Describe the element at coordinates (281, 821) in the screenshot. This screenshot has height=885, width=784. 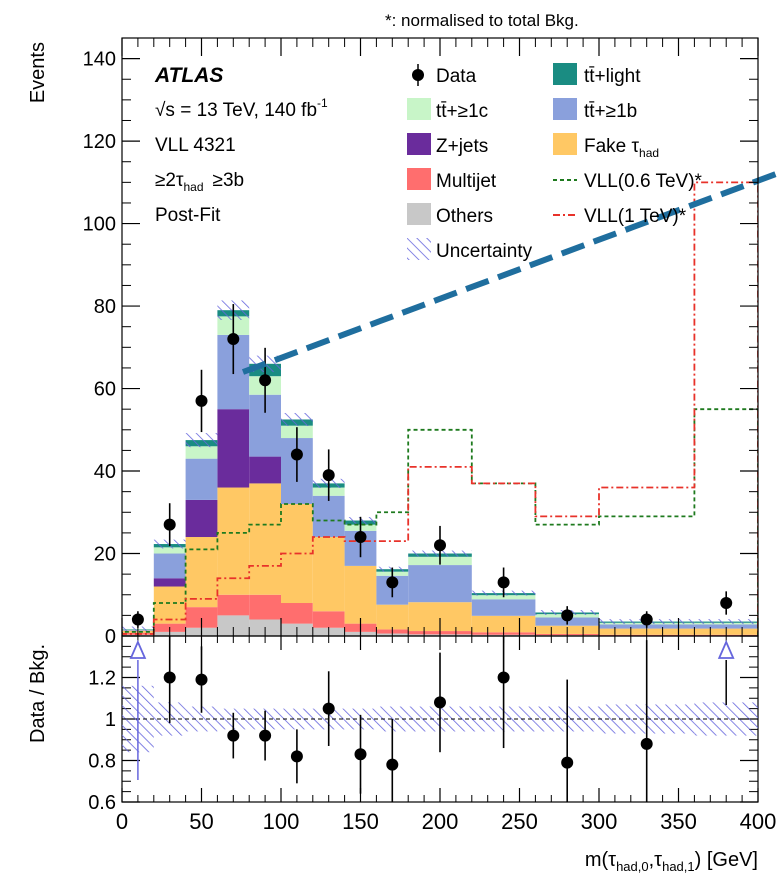
I see `xtick-label-100: 100` at that location.